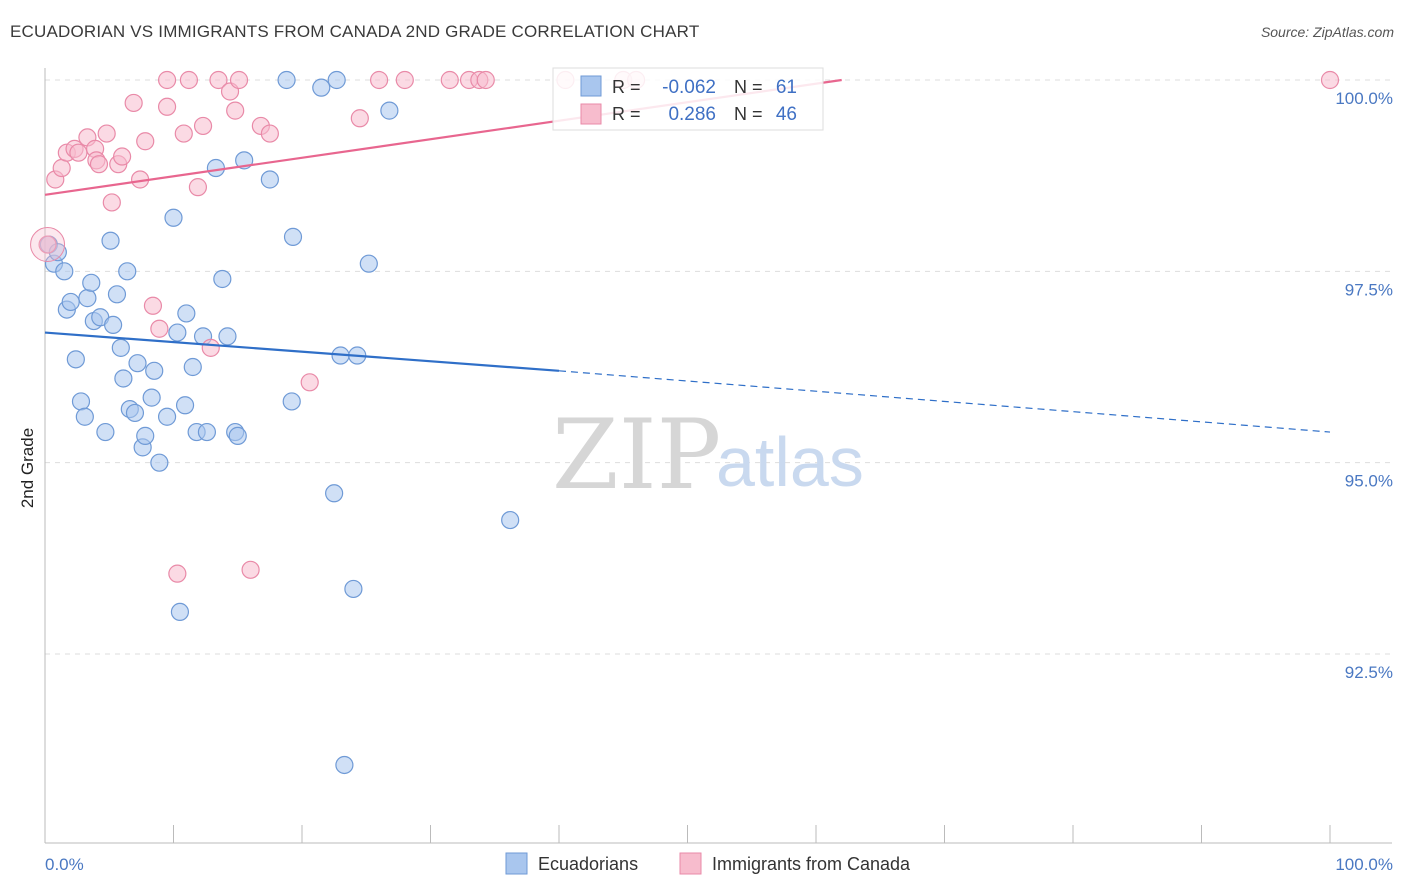  What do you see at coordinates (588, 864) in the screenshot?
I see `legend-label-ecuadorians: Ecuadorians` at bounding box center [588, 864].